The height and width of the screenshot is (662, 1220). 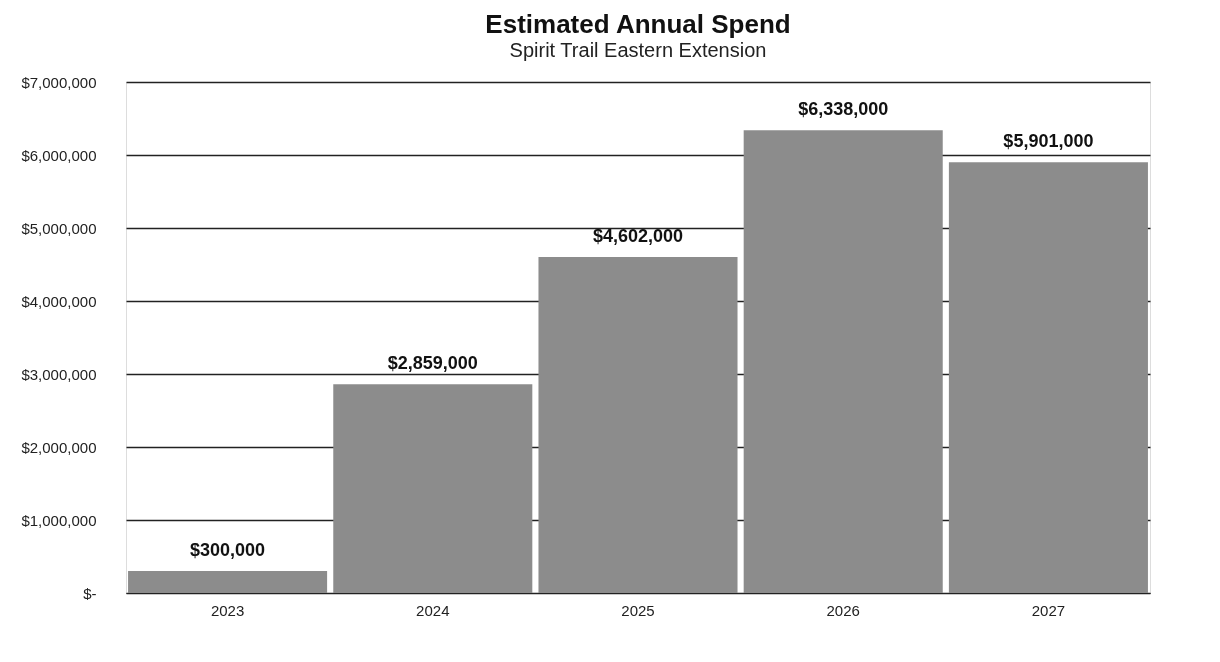 What do you see at coordinates (90, 593) in the screenshot?
I see `y-tick-label: $-` at bounding box center [90, 593].